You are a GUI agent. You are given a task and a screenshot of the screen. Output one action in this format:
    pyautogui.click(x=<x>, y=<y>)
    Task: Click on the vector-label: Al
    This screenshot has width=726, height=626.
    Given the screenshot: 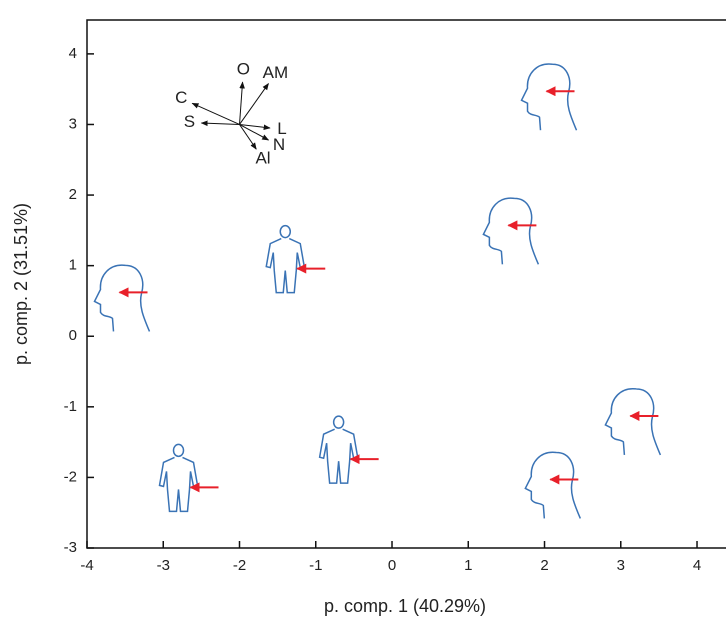 What is the action you would take?
    pyautogui.click(x=262, y=158)
    